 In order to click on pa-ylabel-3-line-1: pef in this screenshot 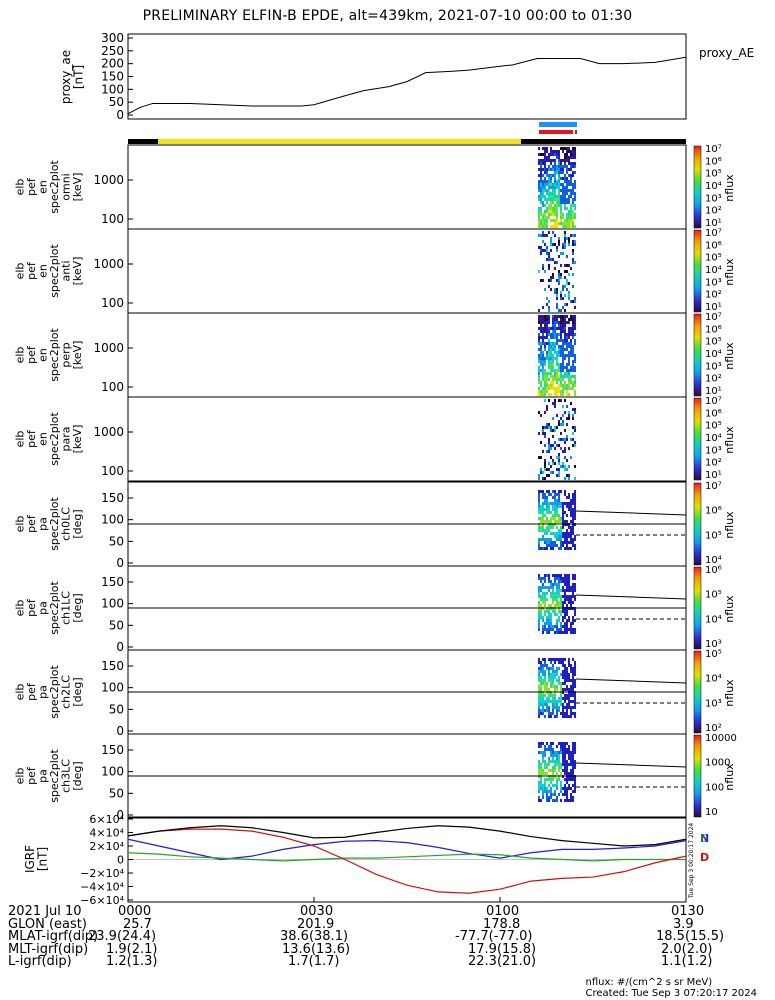, I will do `click(31, 775)`.